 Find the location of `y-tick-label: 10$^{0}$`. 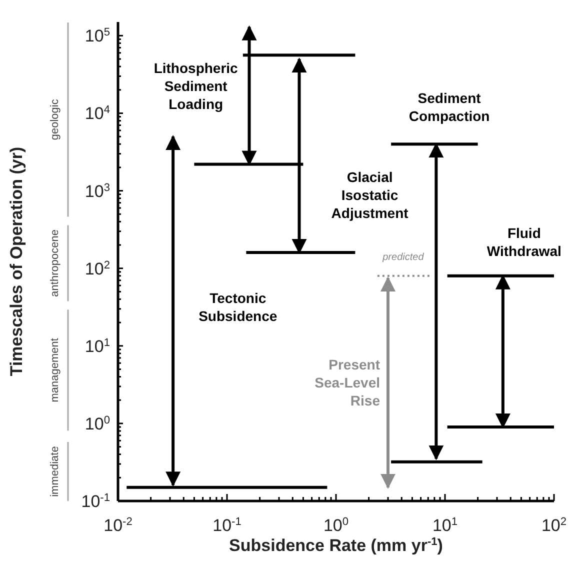

y-tick-label: 10$^{0}$ is located at coordinates (97, 424).